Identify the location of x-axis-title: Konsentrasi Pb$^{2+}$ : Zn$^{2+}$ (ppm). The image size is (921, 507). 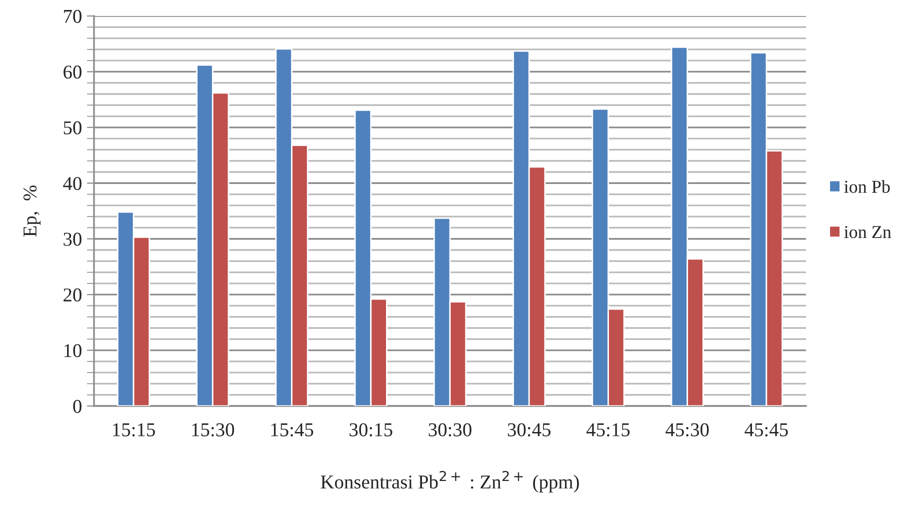
(449, 481).